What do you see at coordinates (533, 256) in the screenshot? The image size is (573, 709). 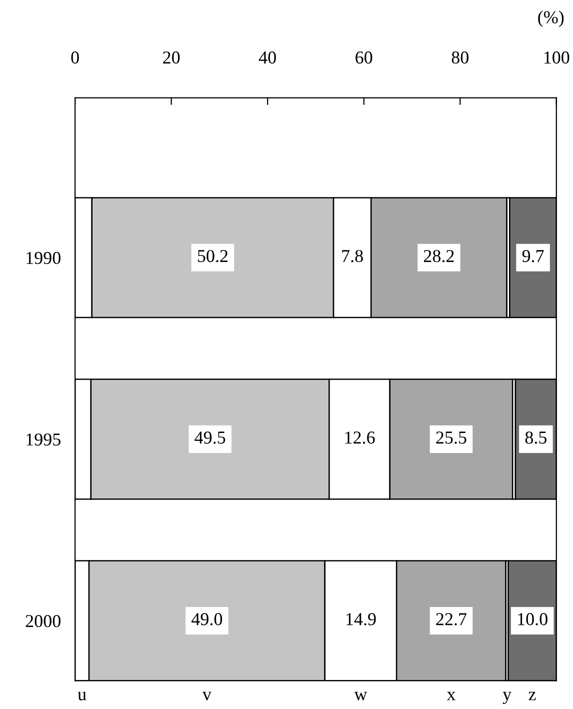 I see `data-label: 9.7` at bounding box center [533, 256].